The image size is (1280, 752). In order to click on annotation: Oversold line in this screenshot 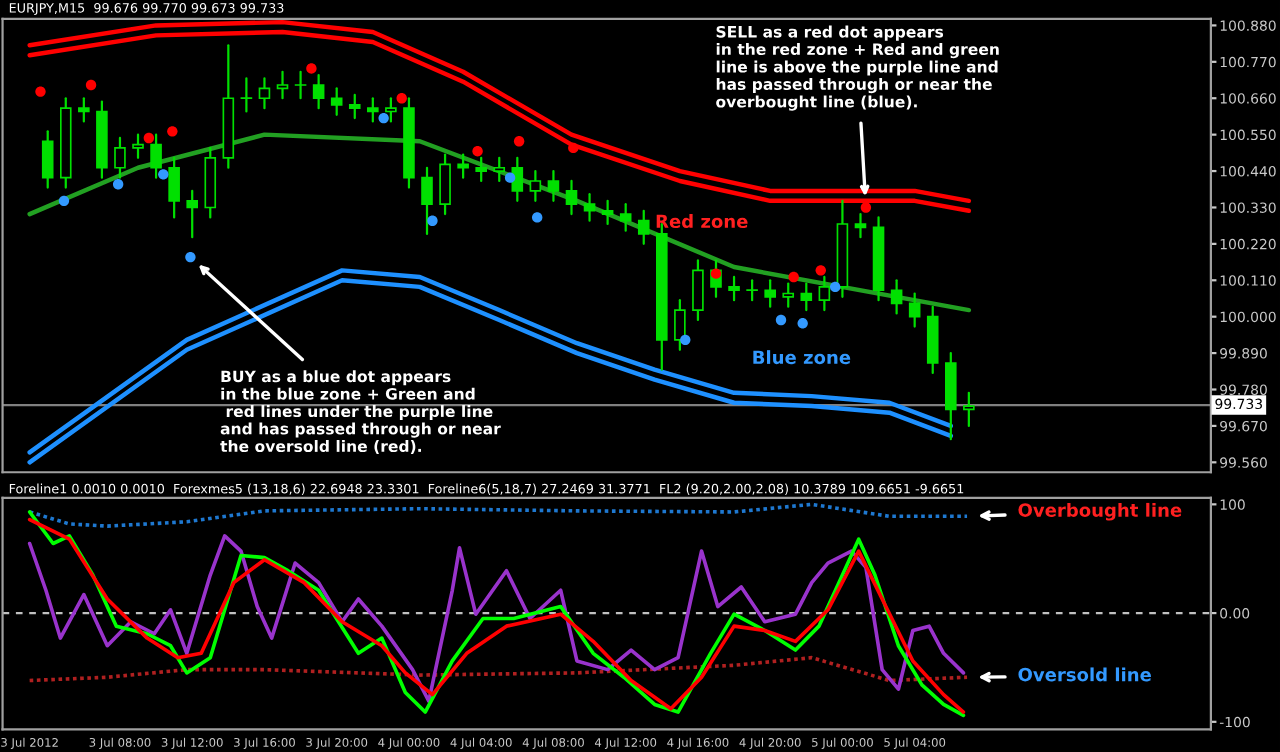, I will do `click(1084, 674)`.